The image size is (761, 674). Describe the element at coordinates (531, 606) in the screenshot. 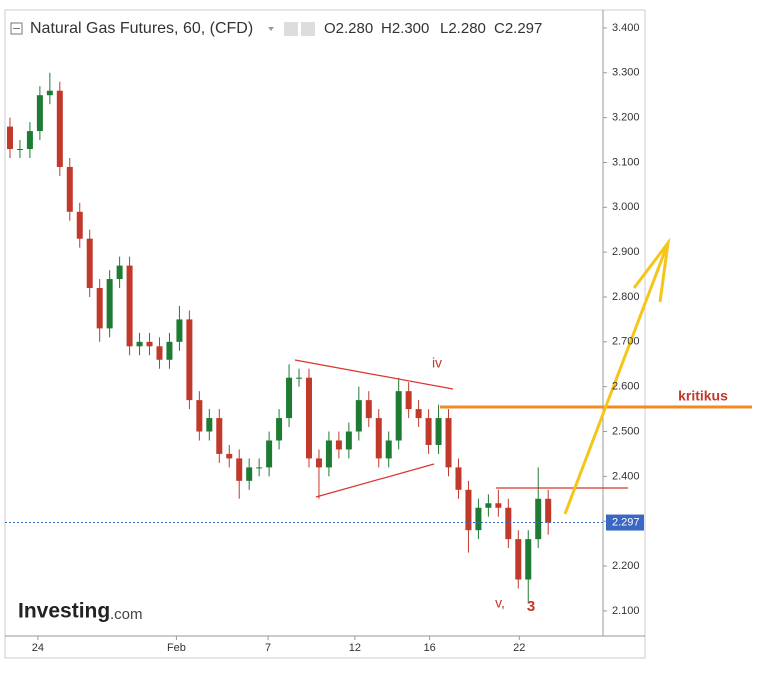

I see `wave-label: 3` at that location.